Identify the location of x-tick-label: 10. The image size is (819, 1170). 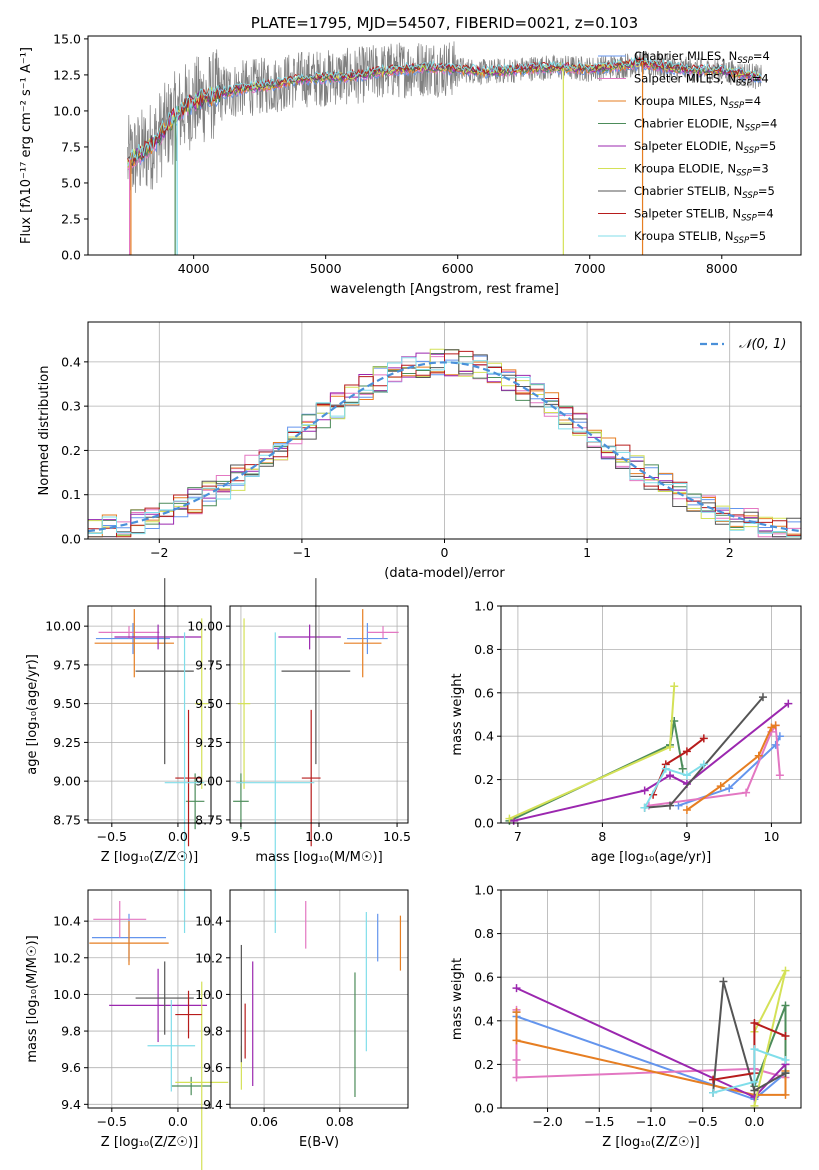
(771, 836).